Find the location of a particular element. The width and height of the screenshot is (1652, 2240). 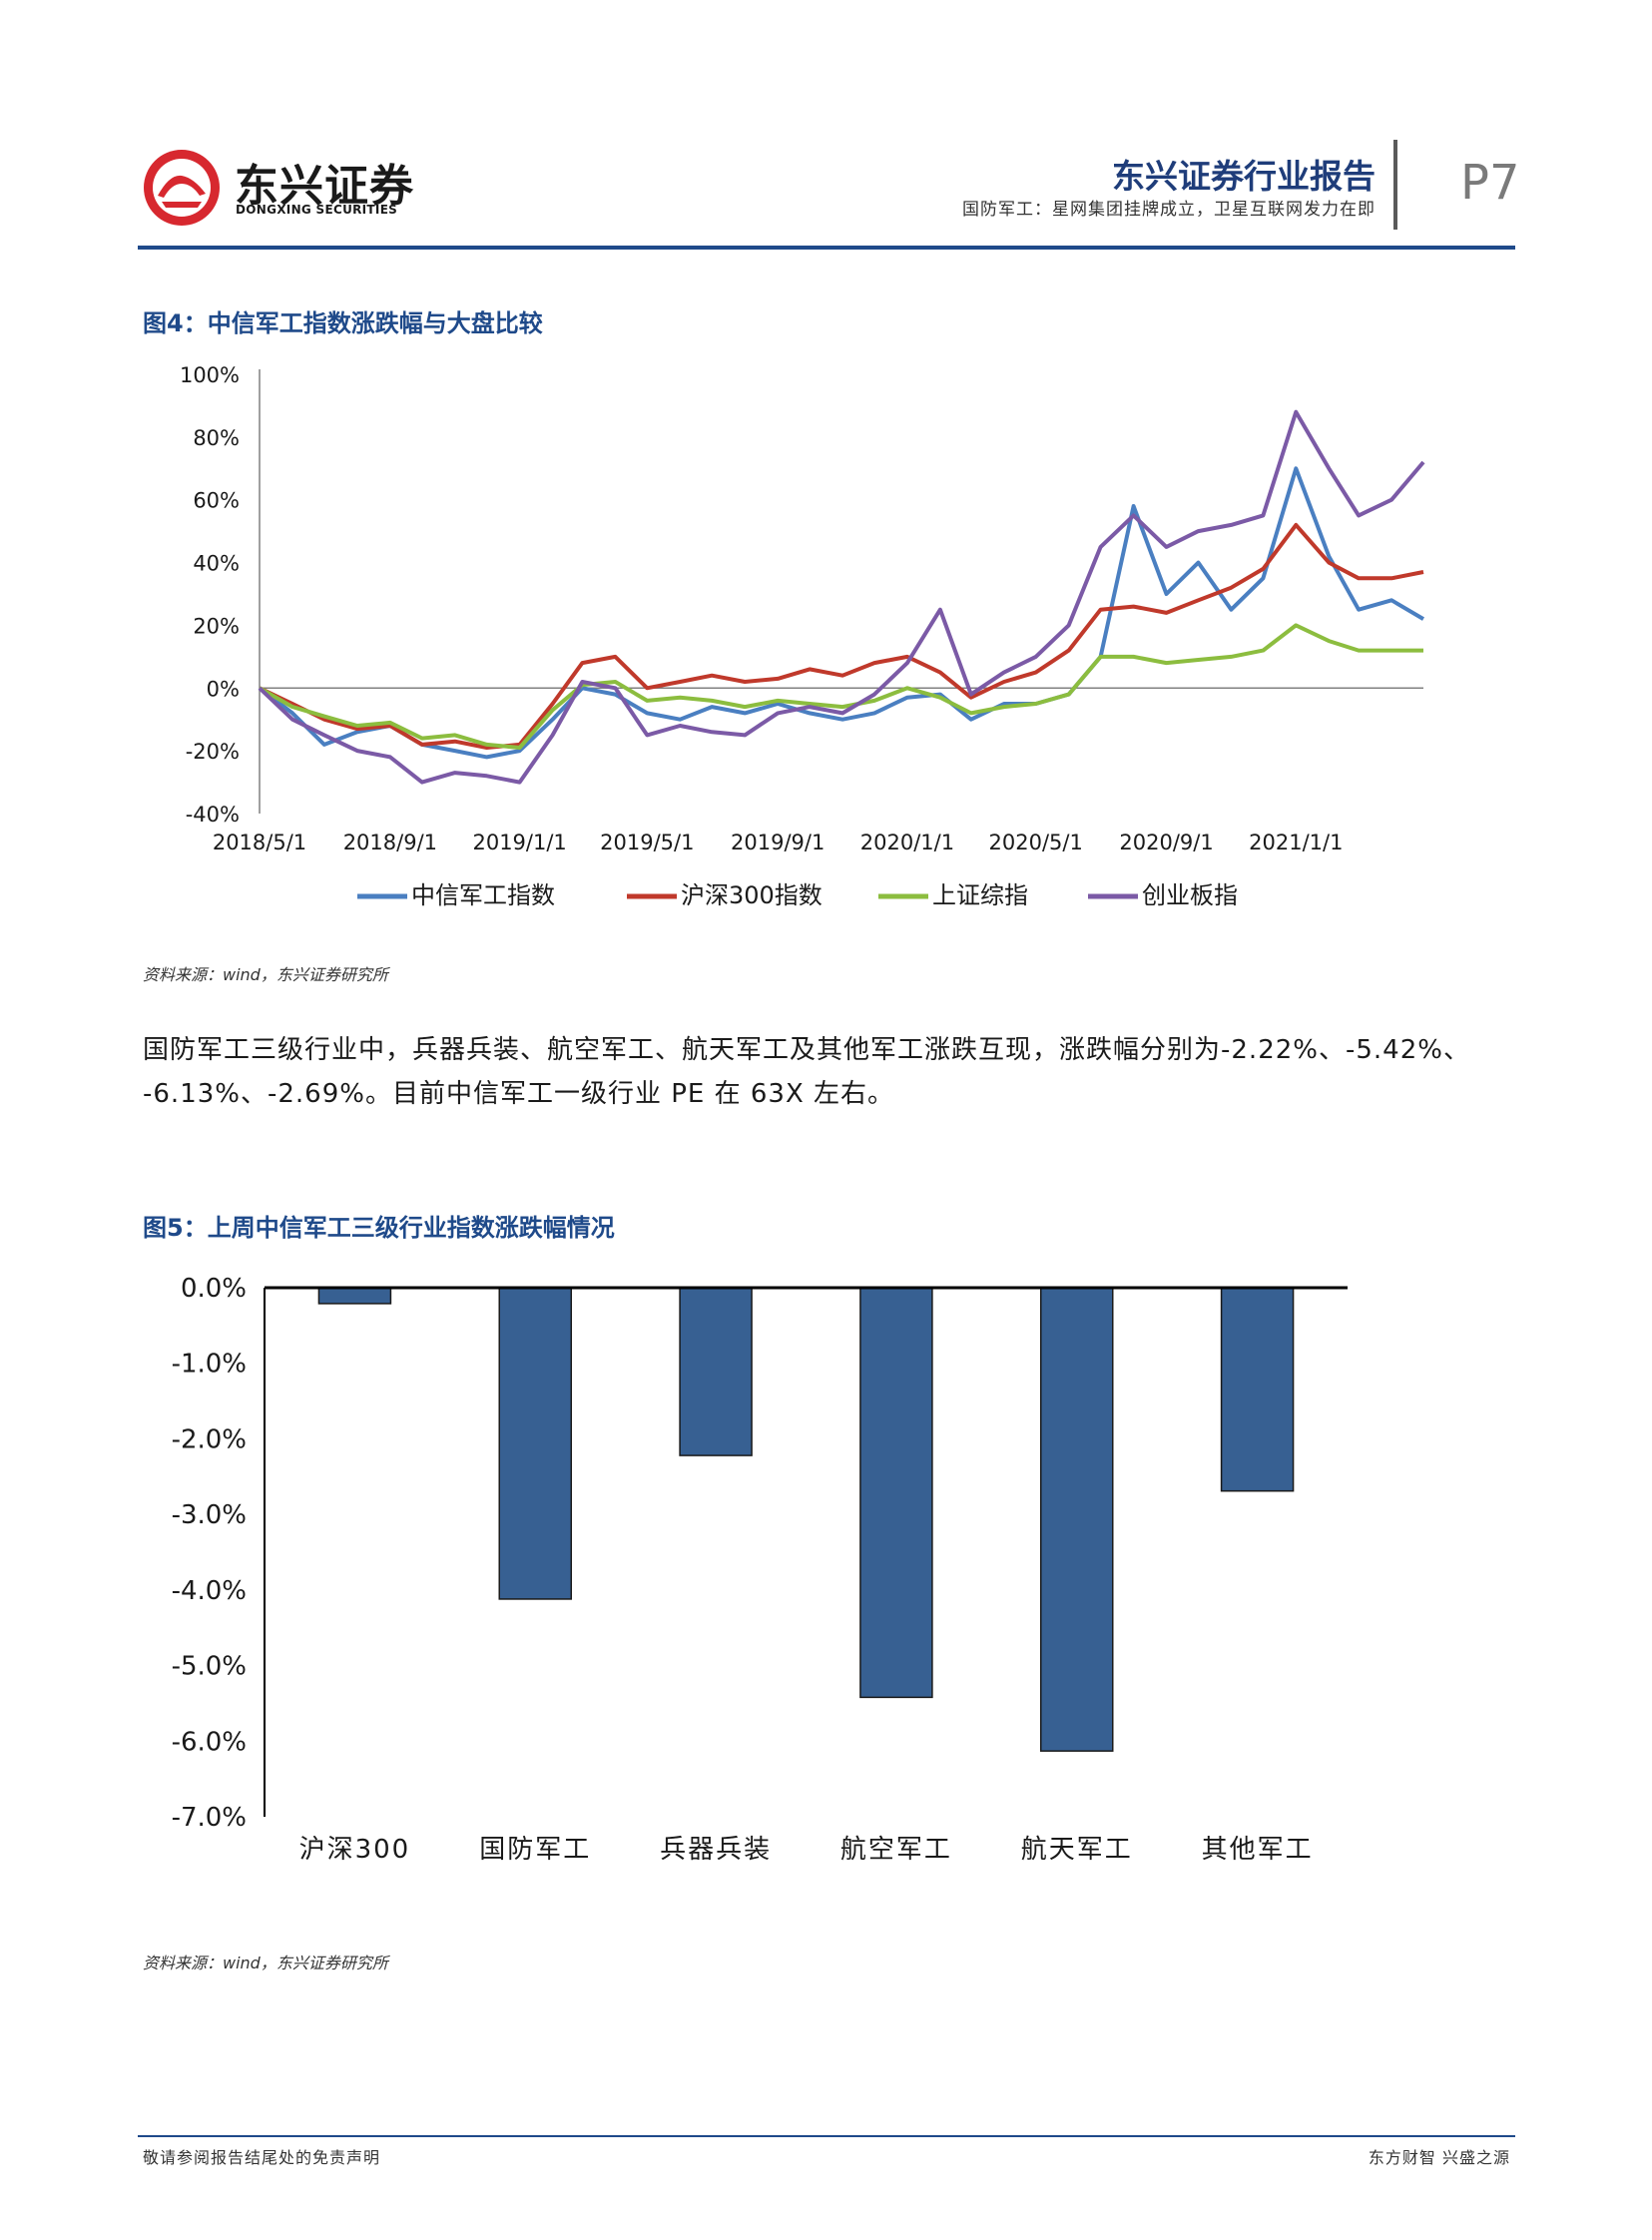

x-tick-label: 2018/5/1 is located at coordinates (259, 842).